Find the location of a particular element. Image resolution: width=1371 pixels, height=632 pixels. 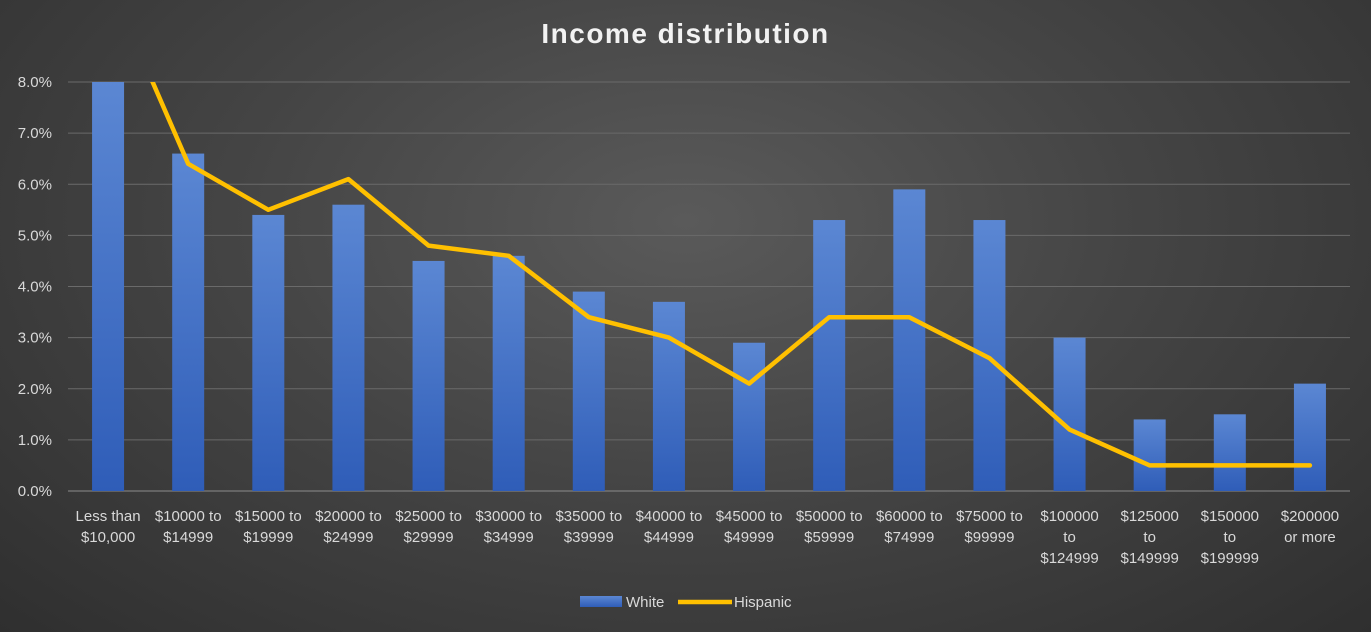

x-tick-label: $25000 to $29999 is located at coordinates (428, 527).